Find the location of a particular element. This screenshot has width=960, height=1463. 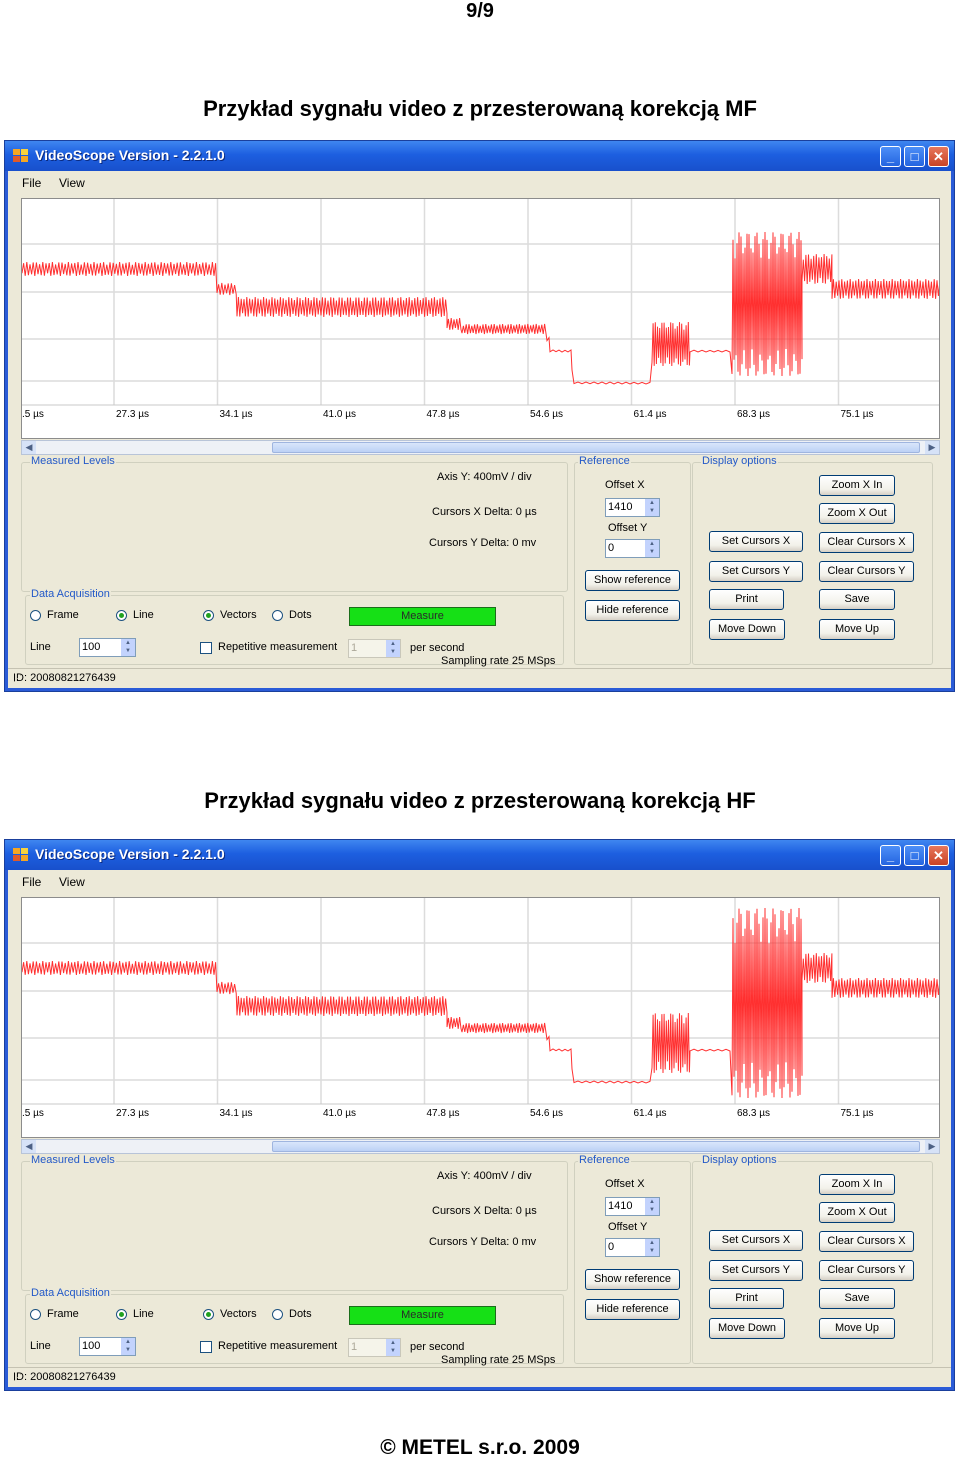

status-bar: ID: 20080821276439 ⋰ is located at coordinates (479, 678).